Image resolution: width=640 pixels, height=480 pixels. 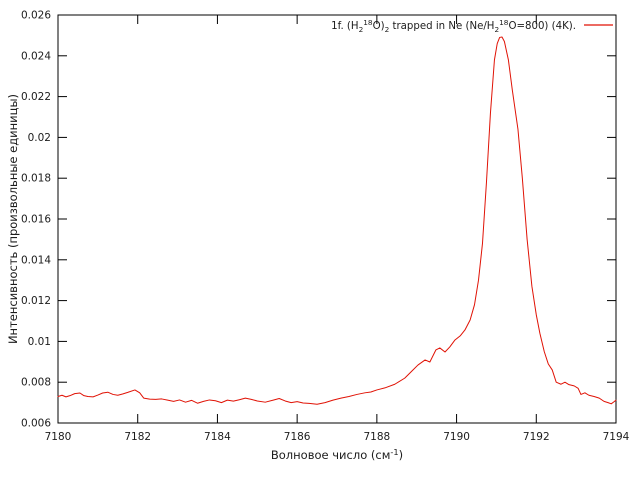 I want to click on y-axis-title: Интенсивность (произвольные единицы), so click(x=13, y=219).